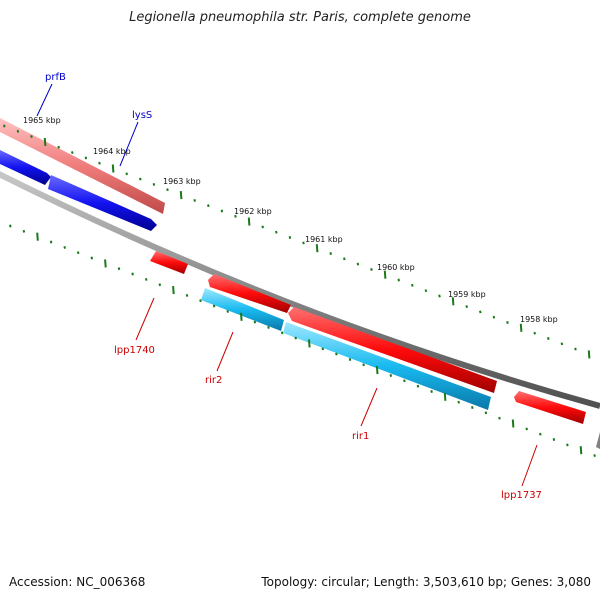 This screenshot has width=600, height=600. I want to click on cds-arrow-lpp1737, so click(550, 407).